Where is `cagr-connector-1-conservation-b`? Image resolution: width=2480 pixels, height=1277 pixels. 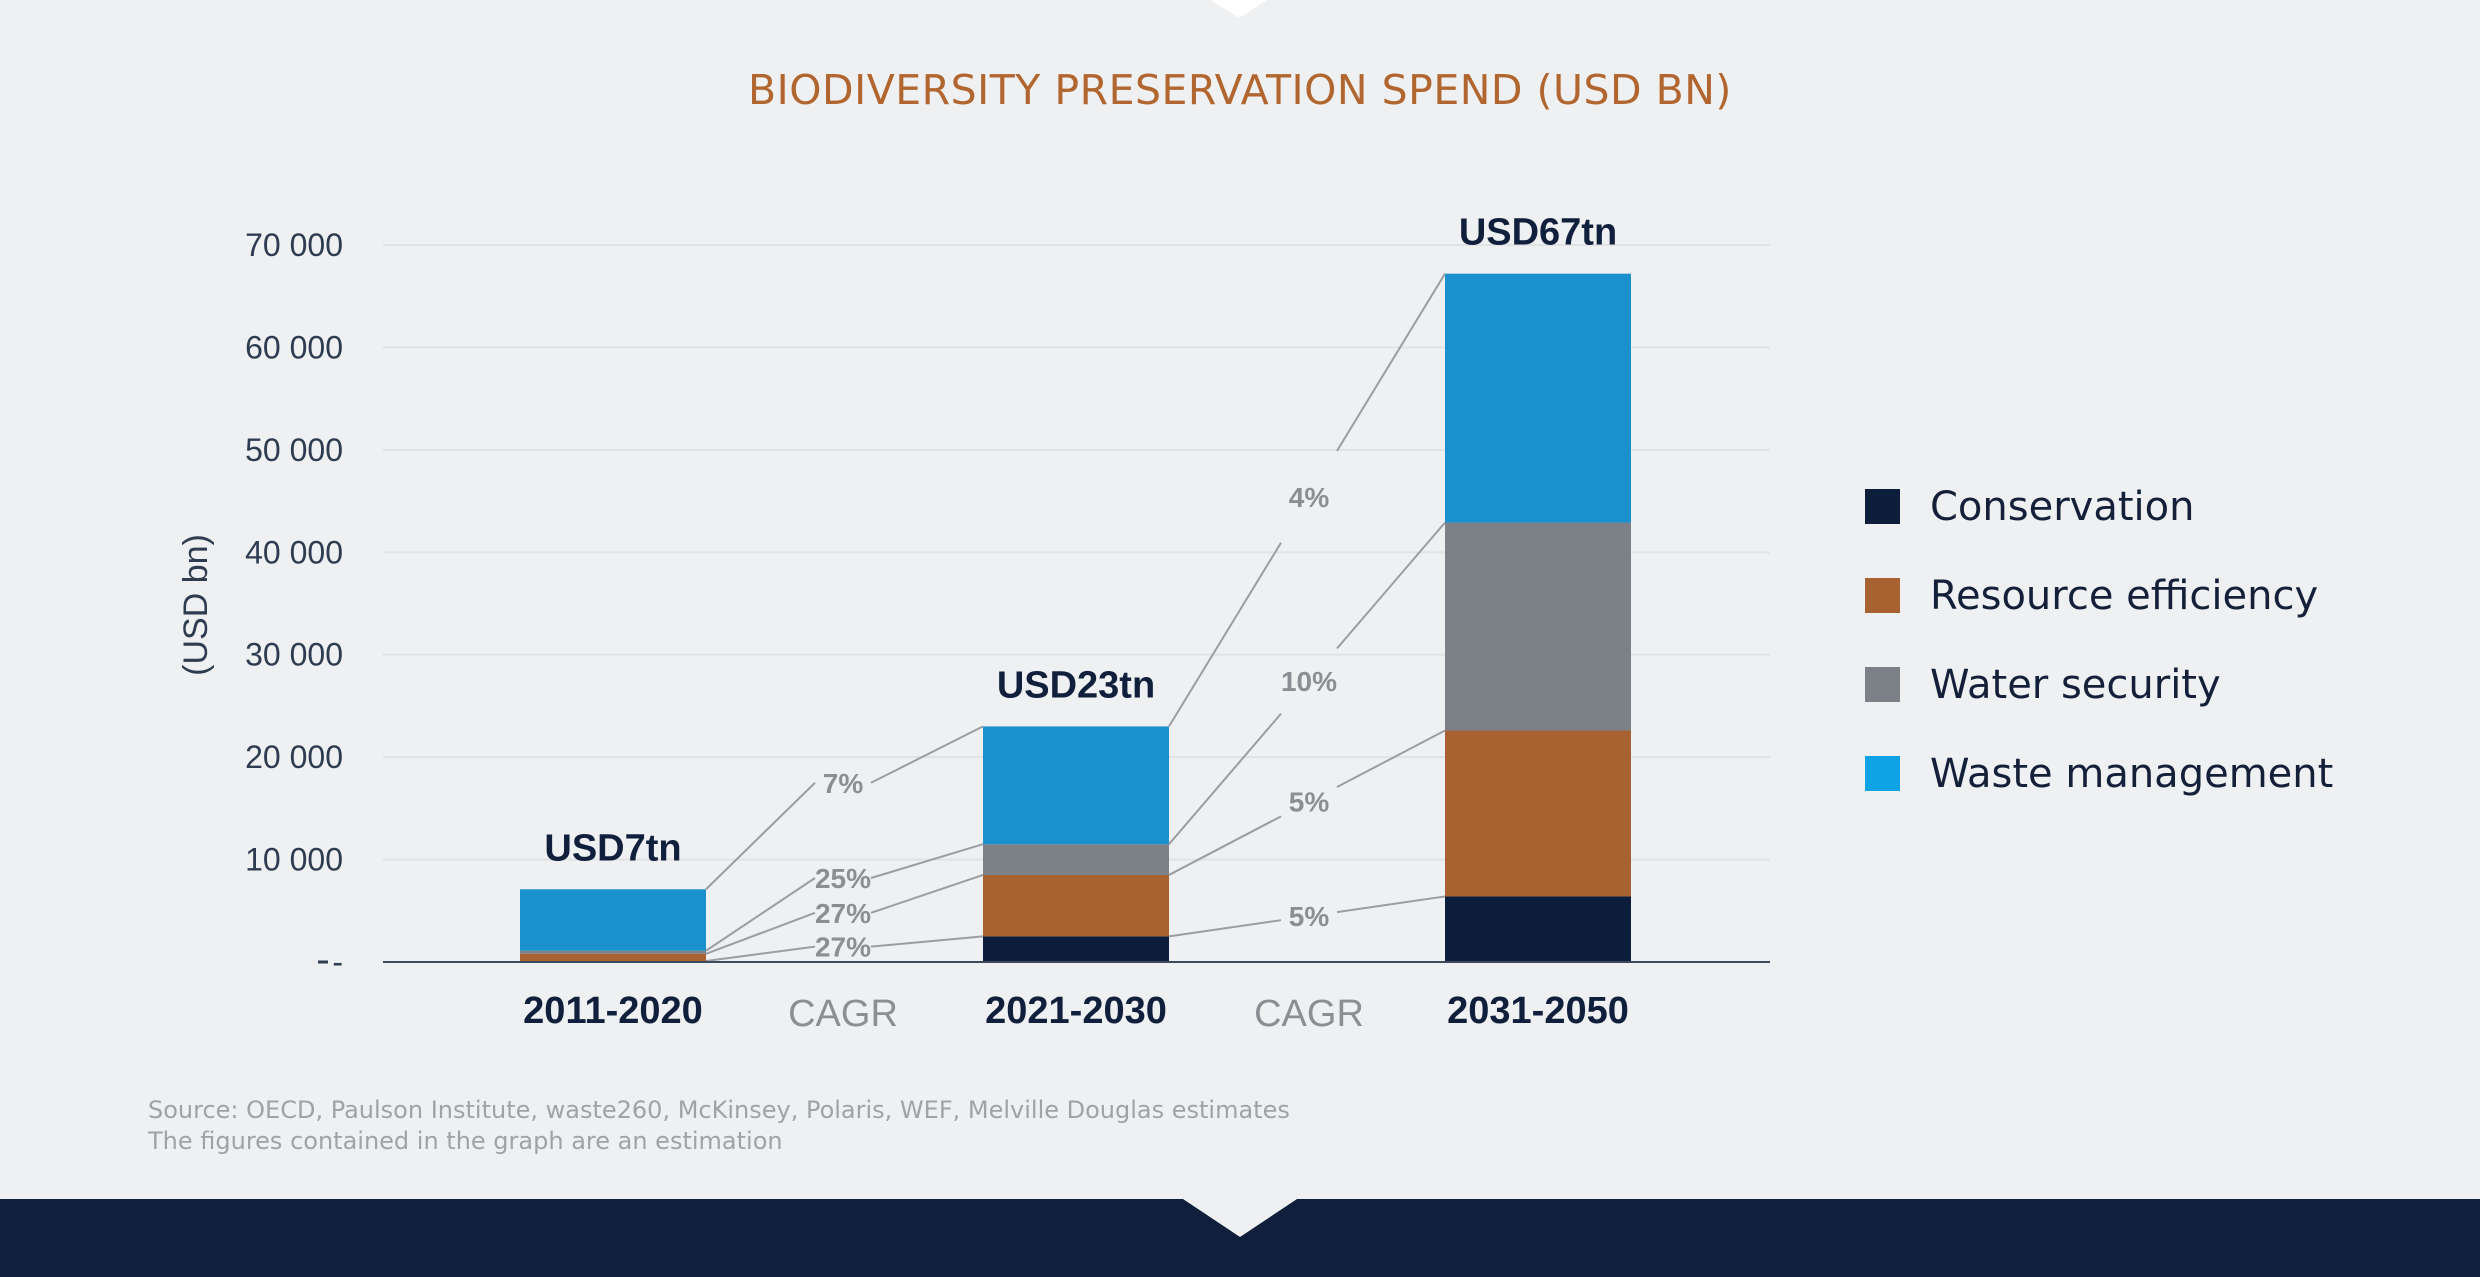
cagr-connector-1-conservation-b is located at coordinates (927, 941).